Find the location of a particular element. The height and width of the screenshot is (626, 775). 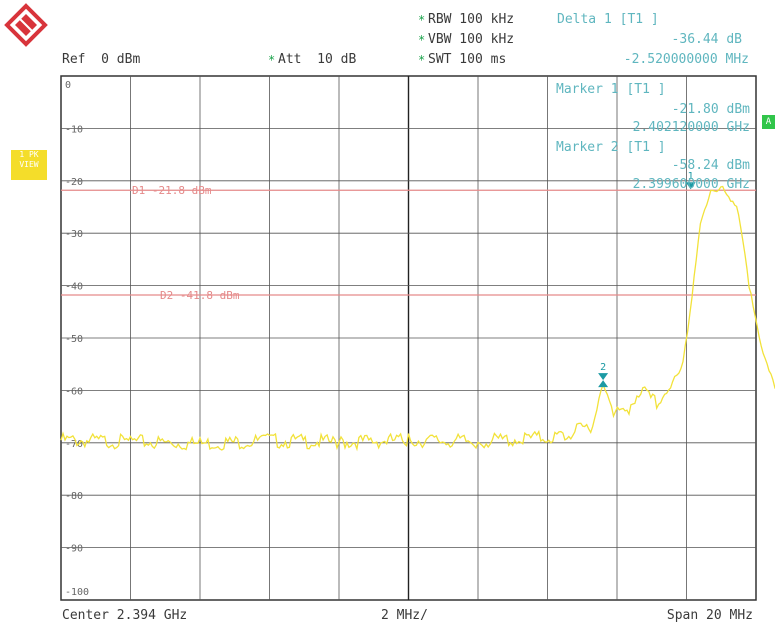

marker-1-triangle is located at coordinates (690, 186).